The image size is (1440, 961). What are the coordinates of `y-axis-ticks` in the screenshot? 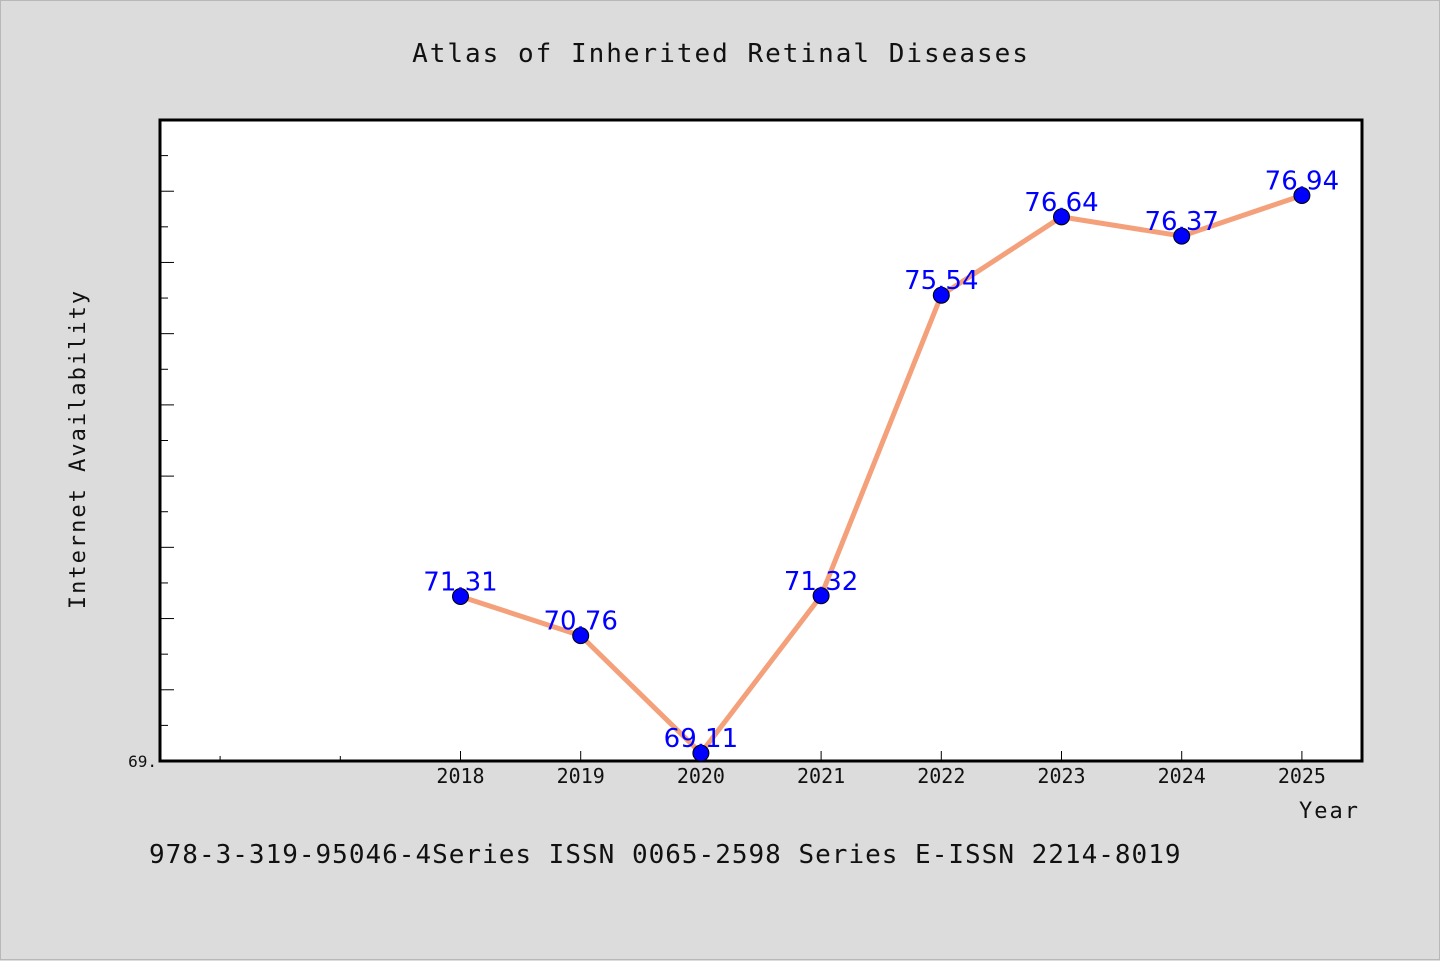 It's located at (167, 422).